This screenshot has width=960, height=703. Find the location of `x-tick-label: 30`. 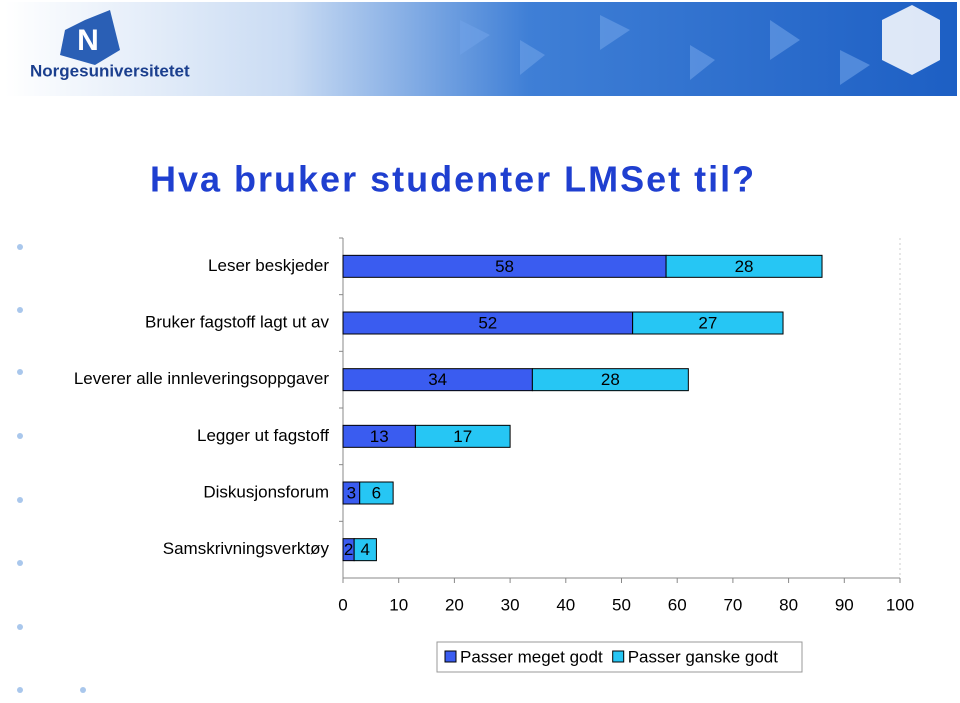

x-tick-label: 30 is located at coordinates (510, 604).